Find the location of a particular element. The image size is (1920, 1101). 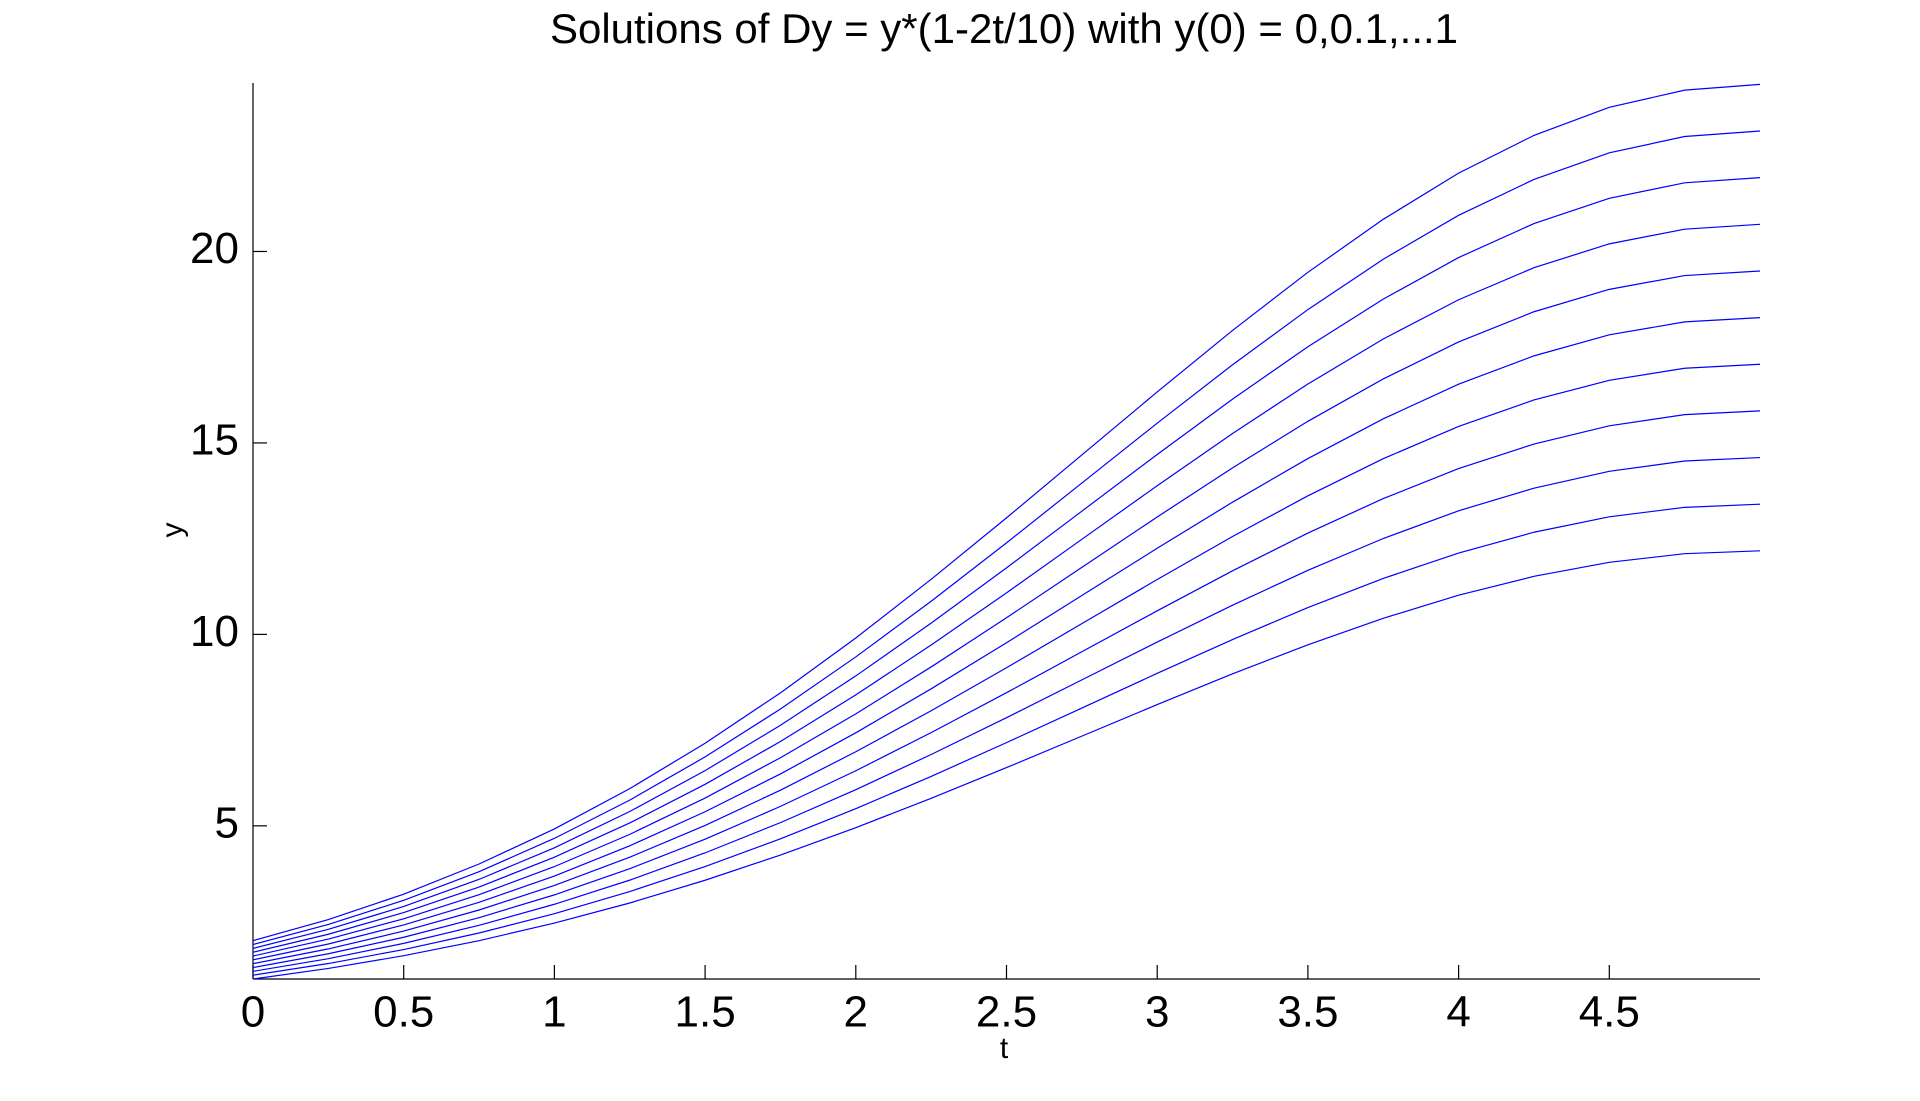

x-tick-label: 4.5 is located at coordinates (1609, 1012).